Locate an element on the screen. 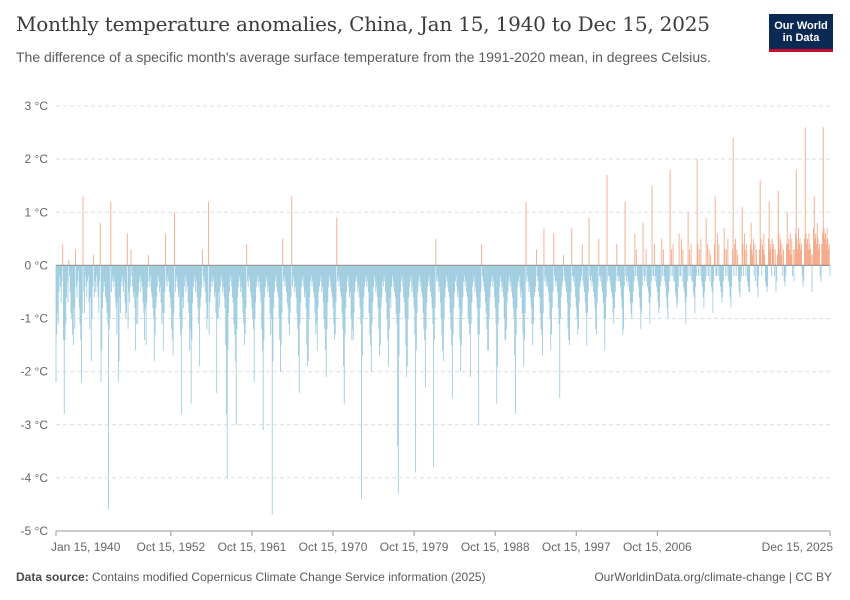  y-tick-label: 0 °C is located at coordinates (37, 265).